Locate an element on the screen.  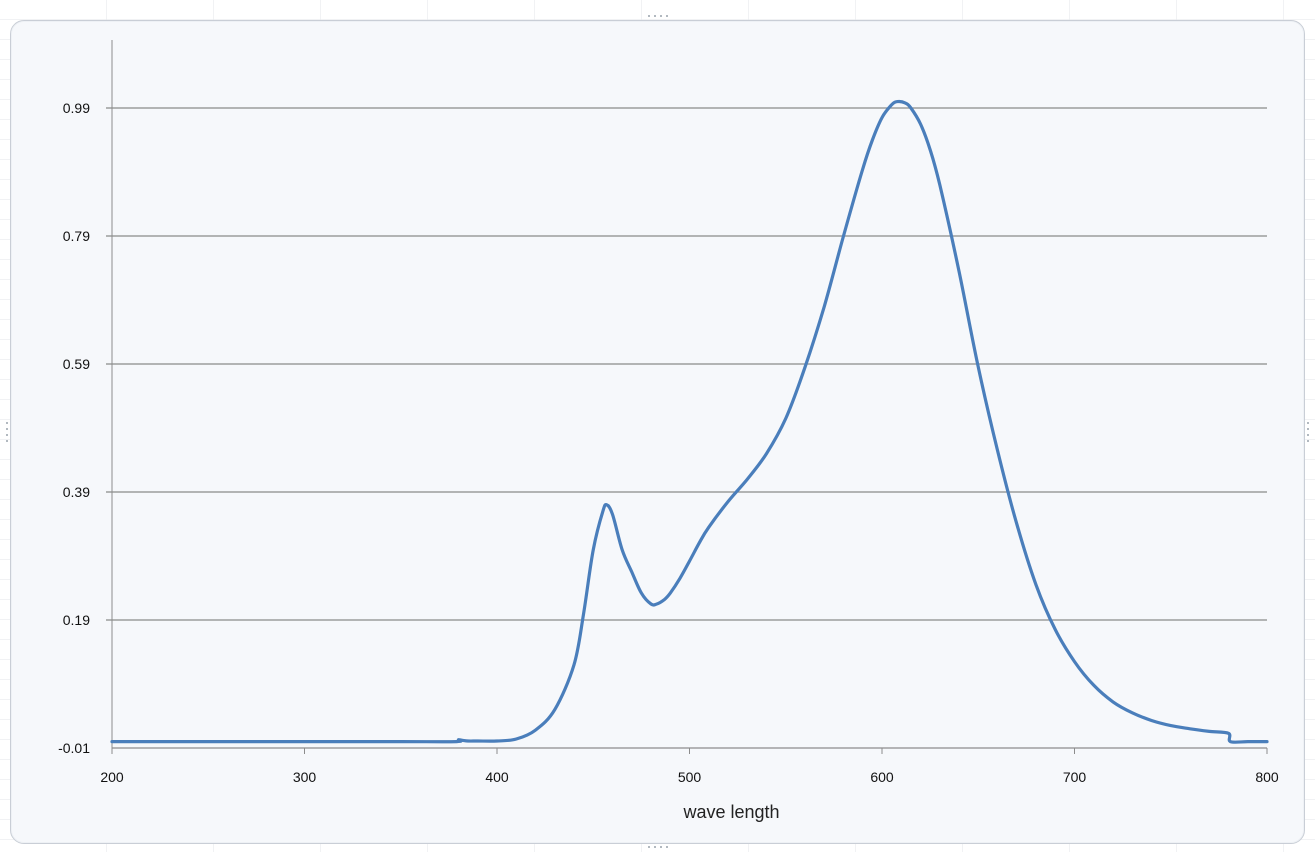
x-tick-label: 800 is located at coordinates (1267, 777).